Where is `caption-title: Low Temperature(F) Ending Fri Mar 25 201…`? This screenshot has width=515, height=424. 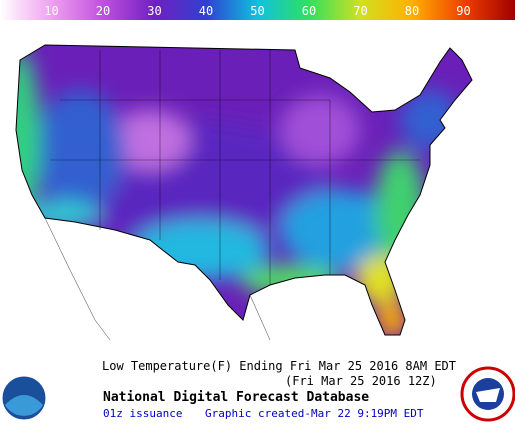 caption-title: Low Temperature(F) Ending Fri Mar 25 201… is located at coordinates (279, 366).